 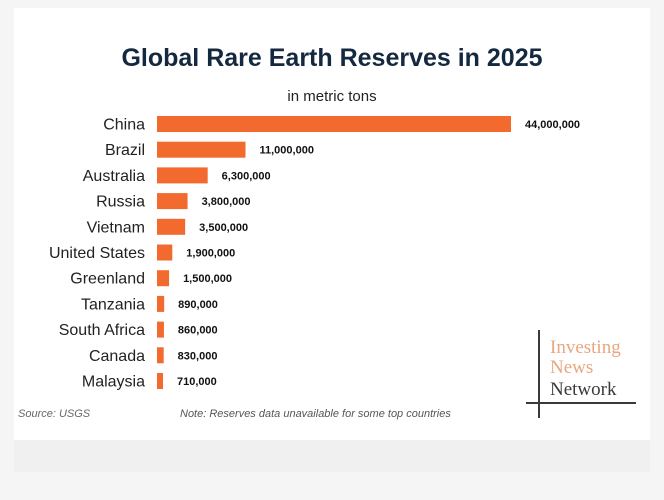 I want to click on bottom-strip, so click(x=332, y=456).